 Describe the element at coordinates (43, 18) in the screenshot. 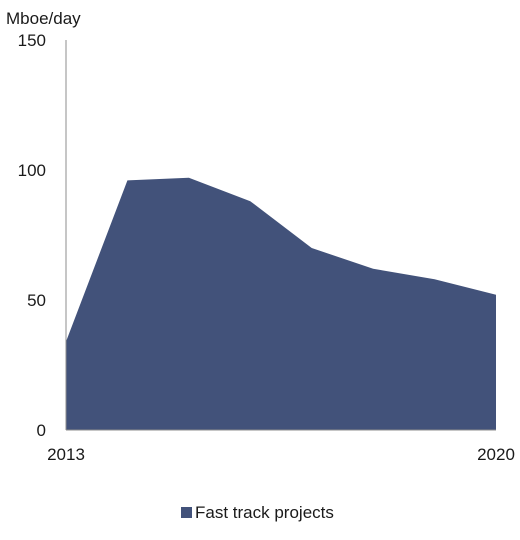

I see `y-axis-title: Mboe/day` at that location.